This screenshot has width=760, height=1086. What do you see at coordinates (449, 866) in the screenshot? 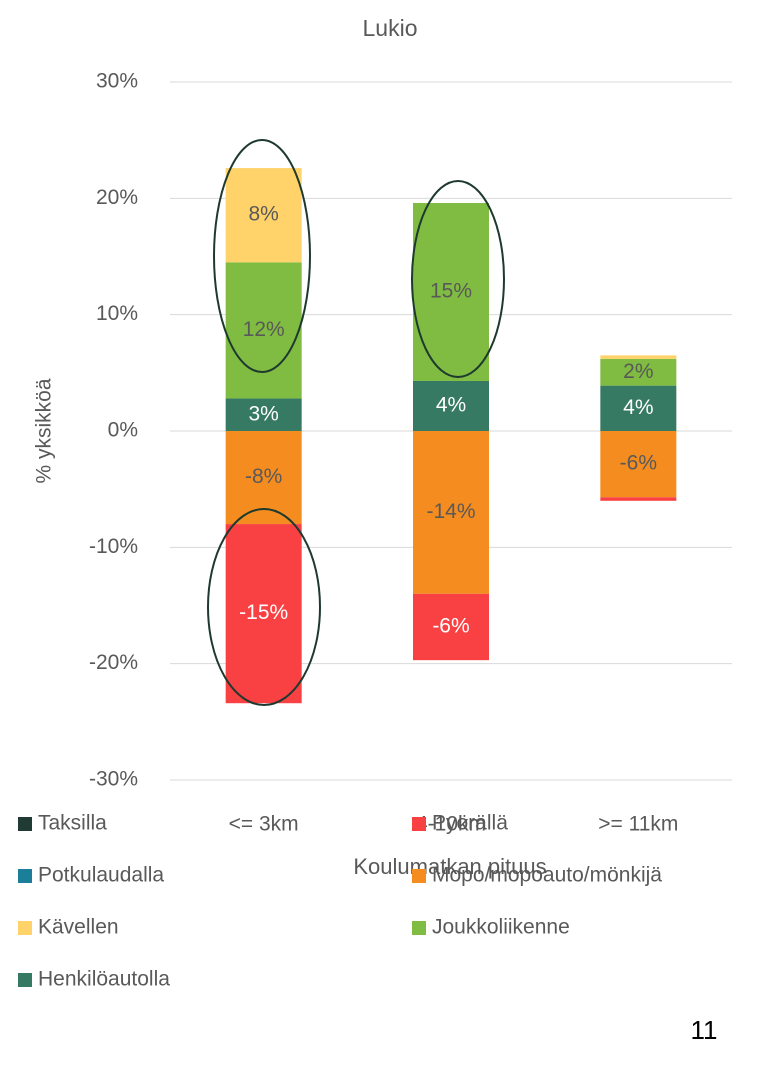
I see `x-axis-title: Koulumatkan pituus` at bounding box center [449, 866].